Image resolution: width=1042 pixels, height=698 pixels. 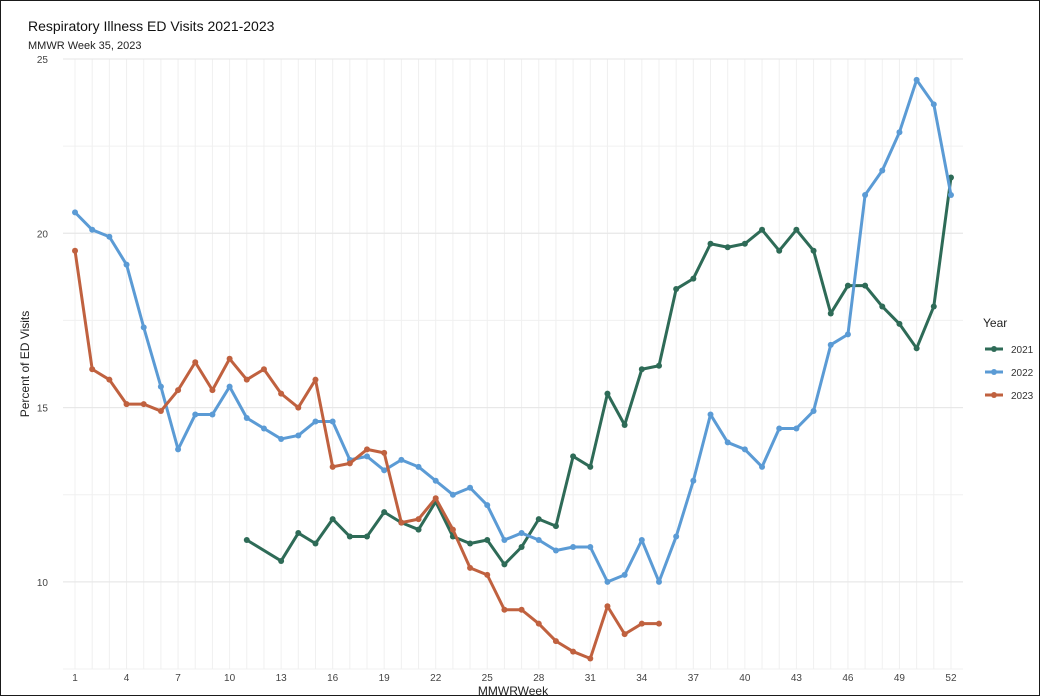 What do you see at coordinates (951, 678) in the screenshot?
I see `x-tick-label: 52` at bounding box center [951, 678].